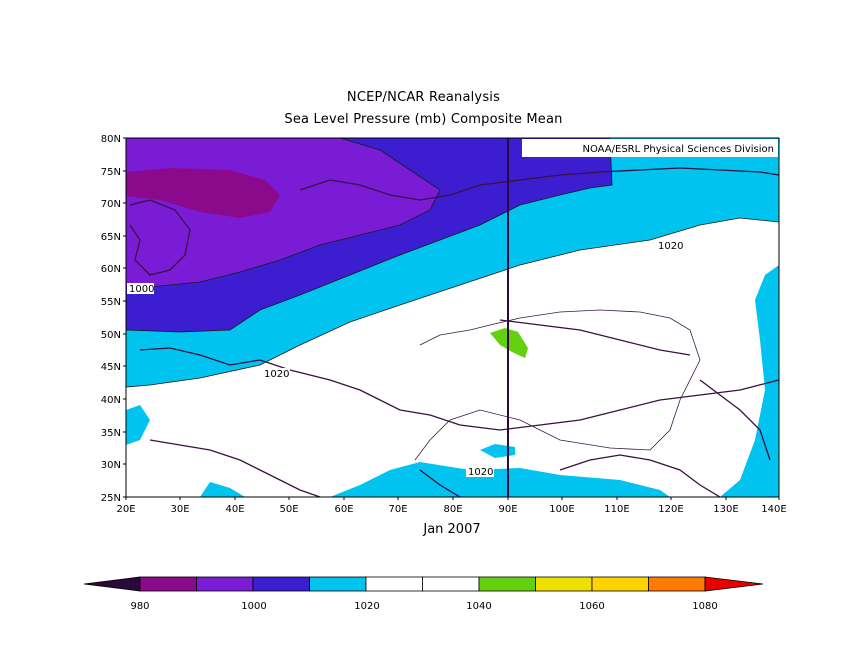  Describe the element at coordinates (124, 317) in the screenshot. I see `lat-tick-marks` at that location.